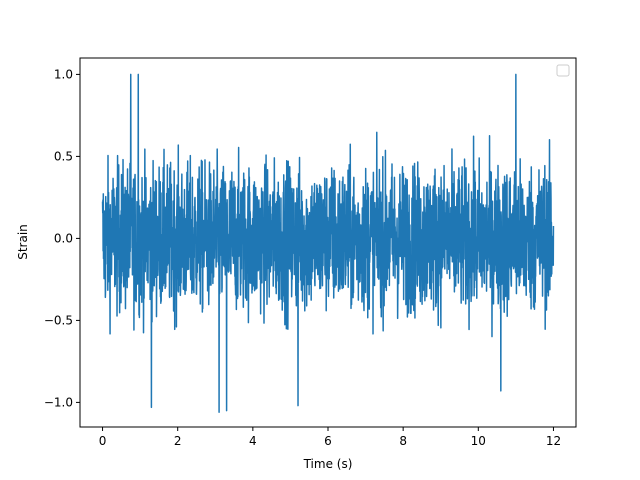  What do you see at coordinates (328, 464) in the screenshot?
I see `x-axis-label: Time (s)` at bounding box center [328, 464].